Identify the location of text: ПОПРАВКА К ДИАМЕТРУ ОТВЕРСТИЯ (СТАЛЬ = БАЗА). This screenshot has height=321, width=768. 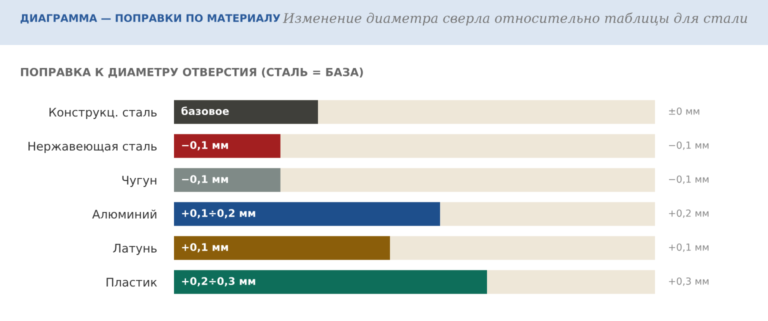
(192, 73).